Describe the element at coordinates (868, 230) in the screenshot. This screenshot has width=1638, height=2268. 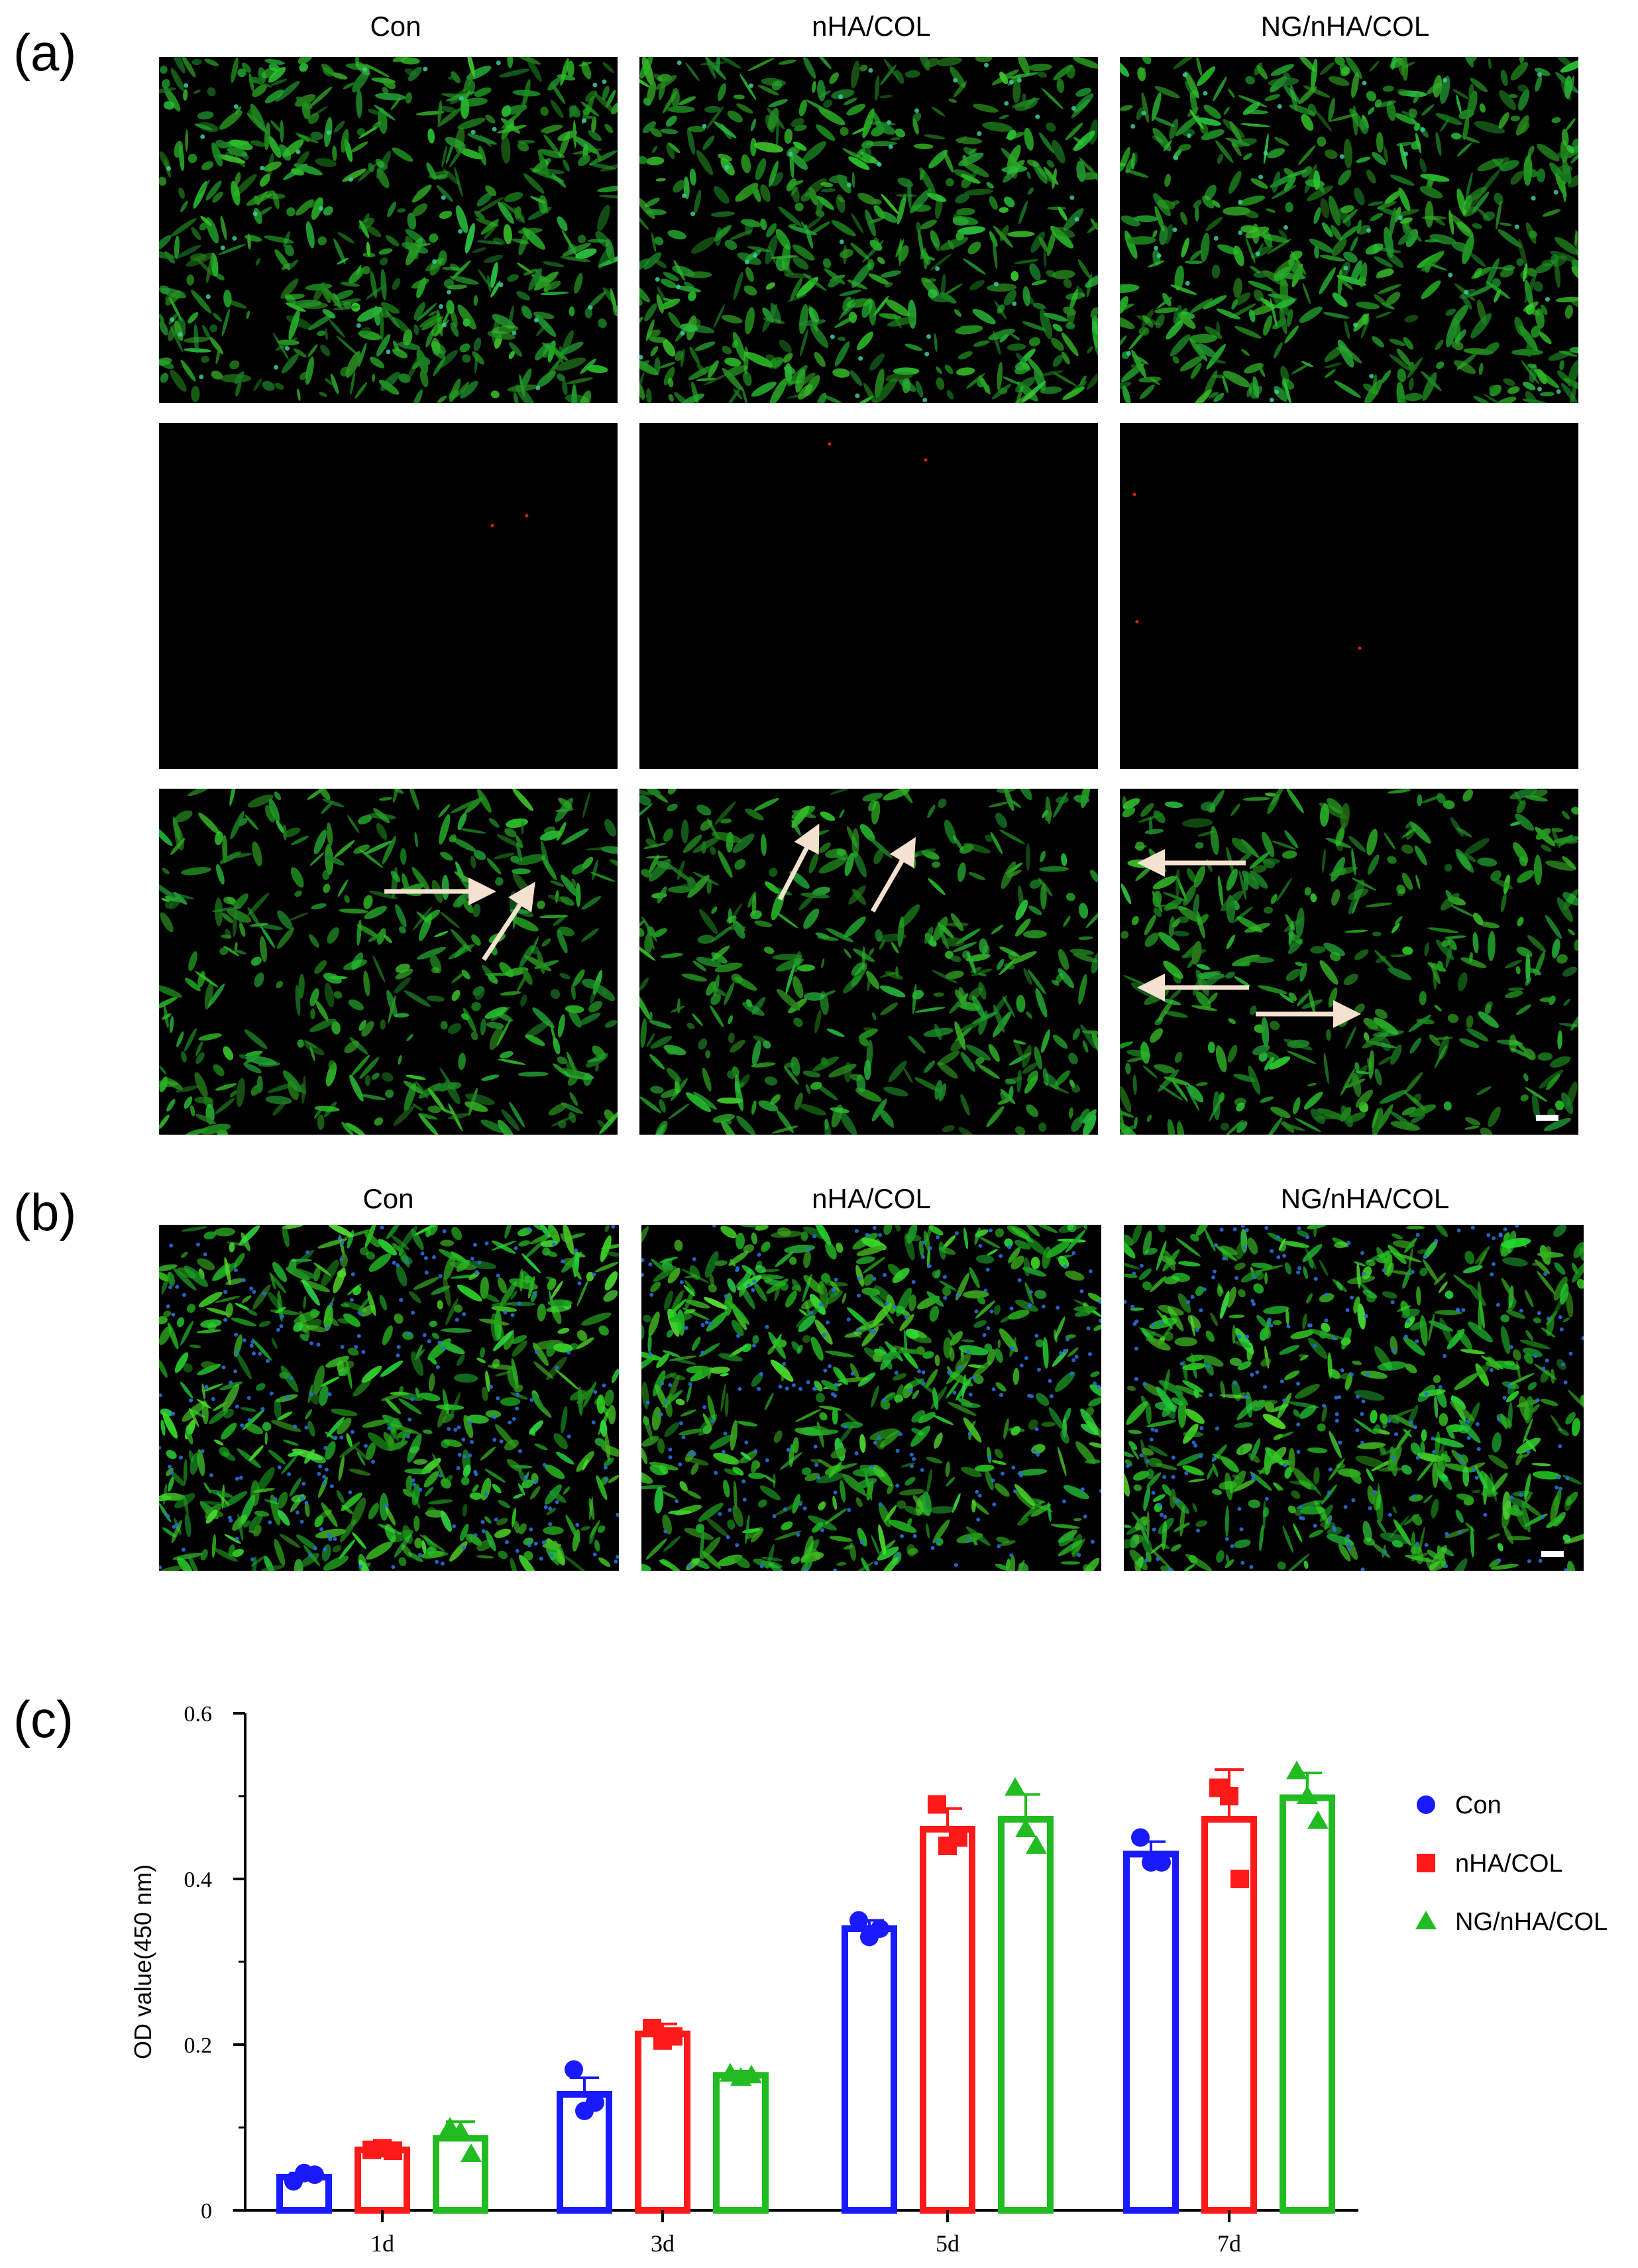
I see `micrograph-live-nha-col` at that location.